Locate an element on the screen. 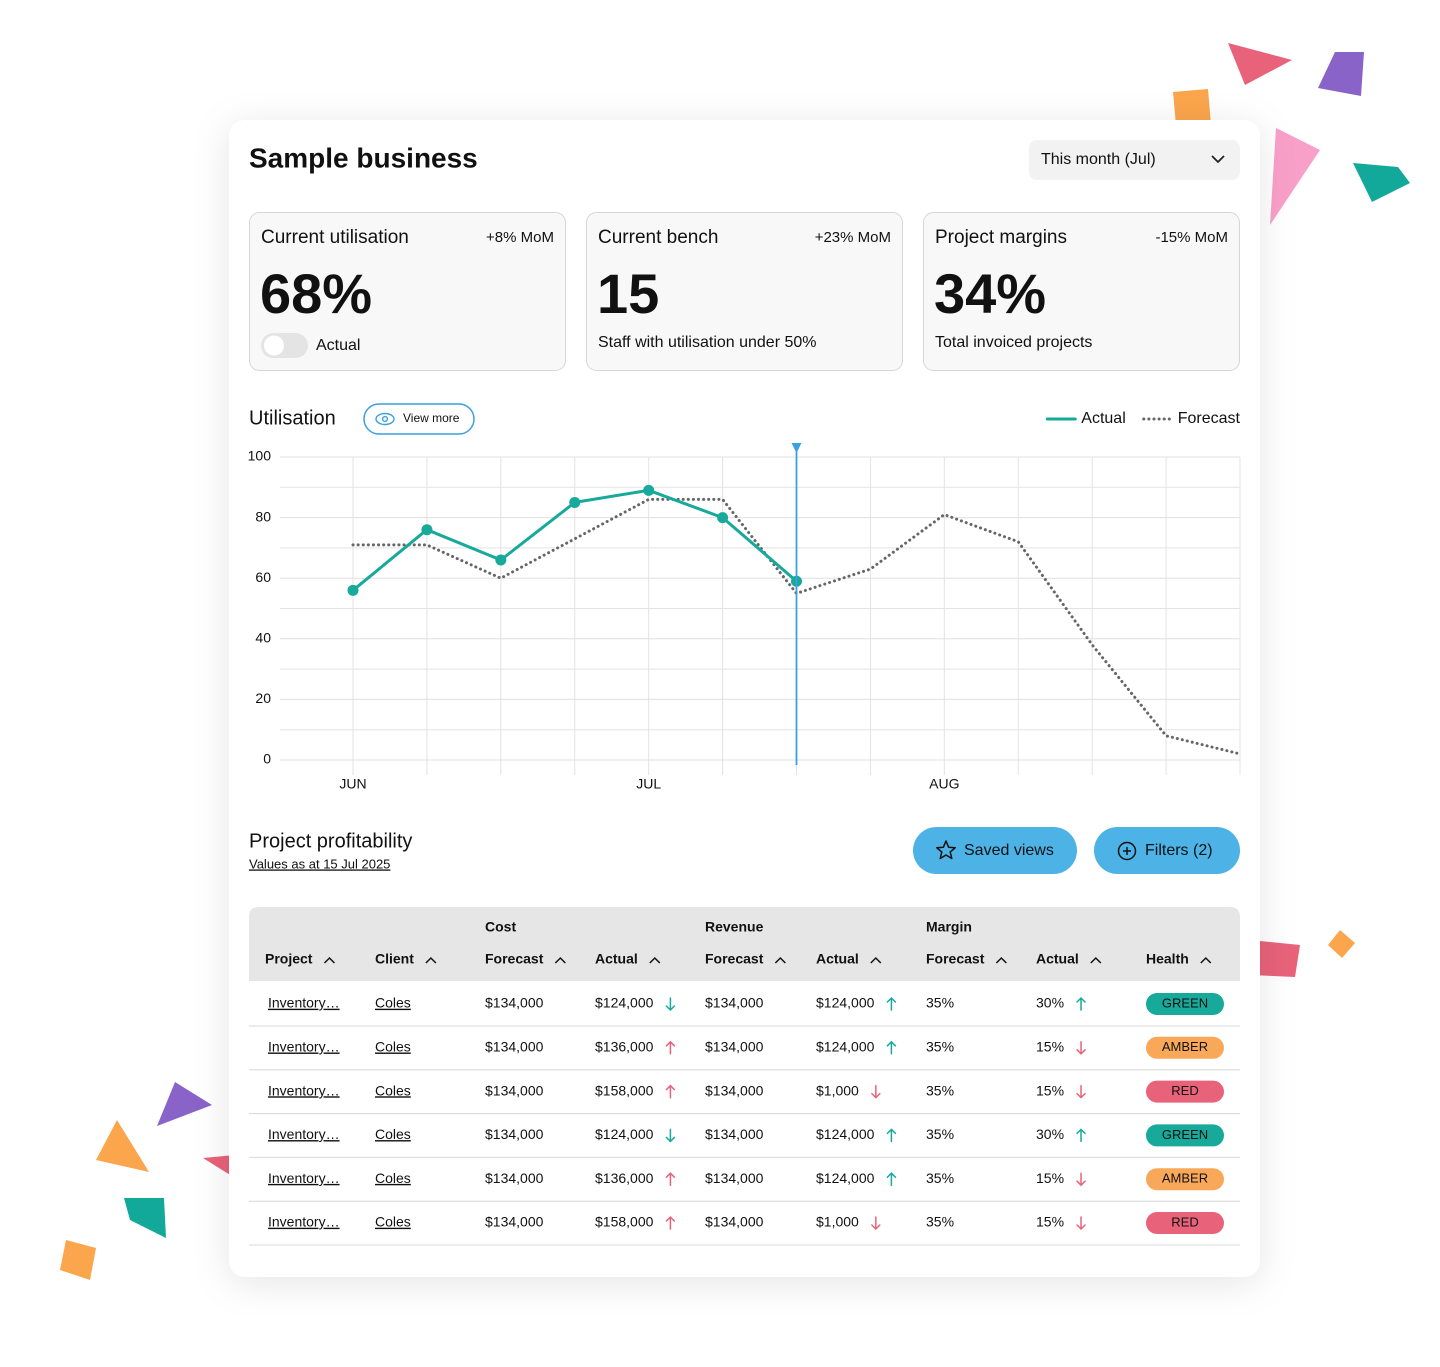  eye-icon is located at coordinates (385, 419).